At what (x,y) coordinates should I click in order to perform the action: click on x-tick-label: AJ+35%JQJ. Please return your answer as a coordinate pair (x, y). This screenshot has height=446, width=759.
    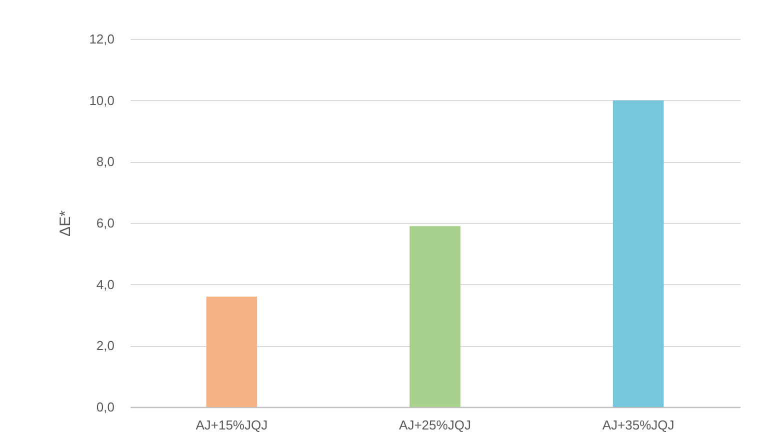
    Looking at the image, I should click on (638, 425).